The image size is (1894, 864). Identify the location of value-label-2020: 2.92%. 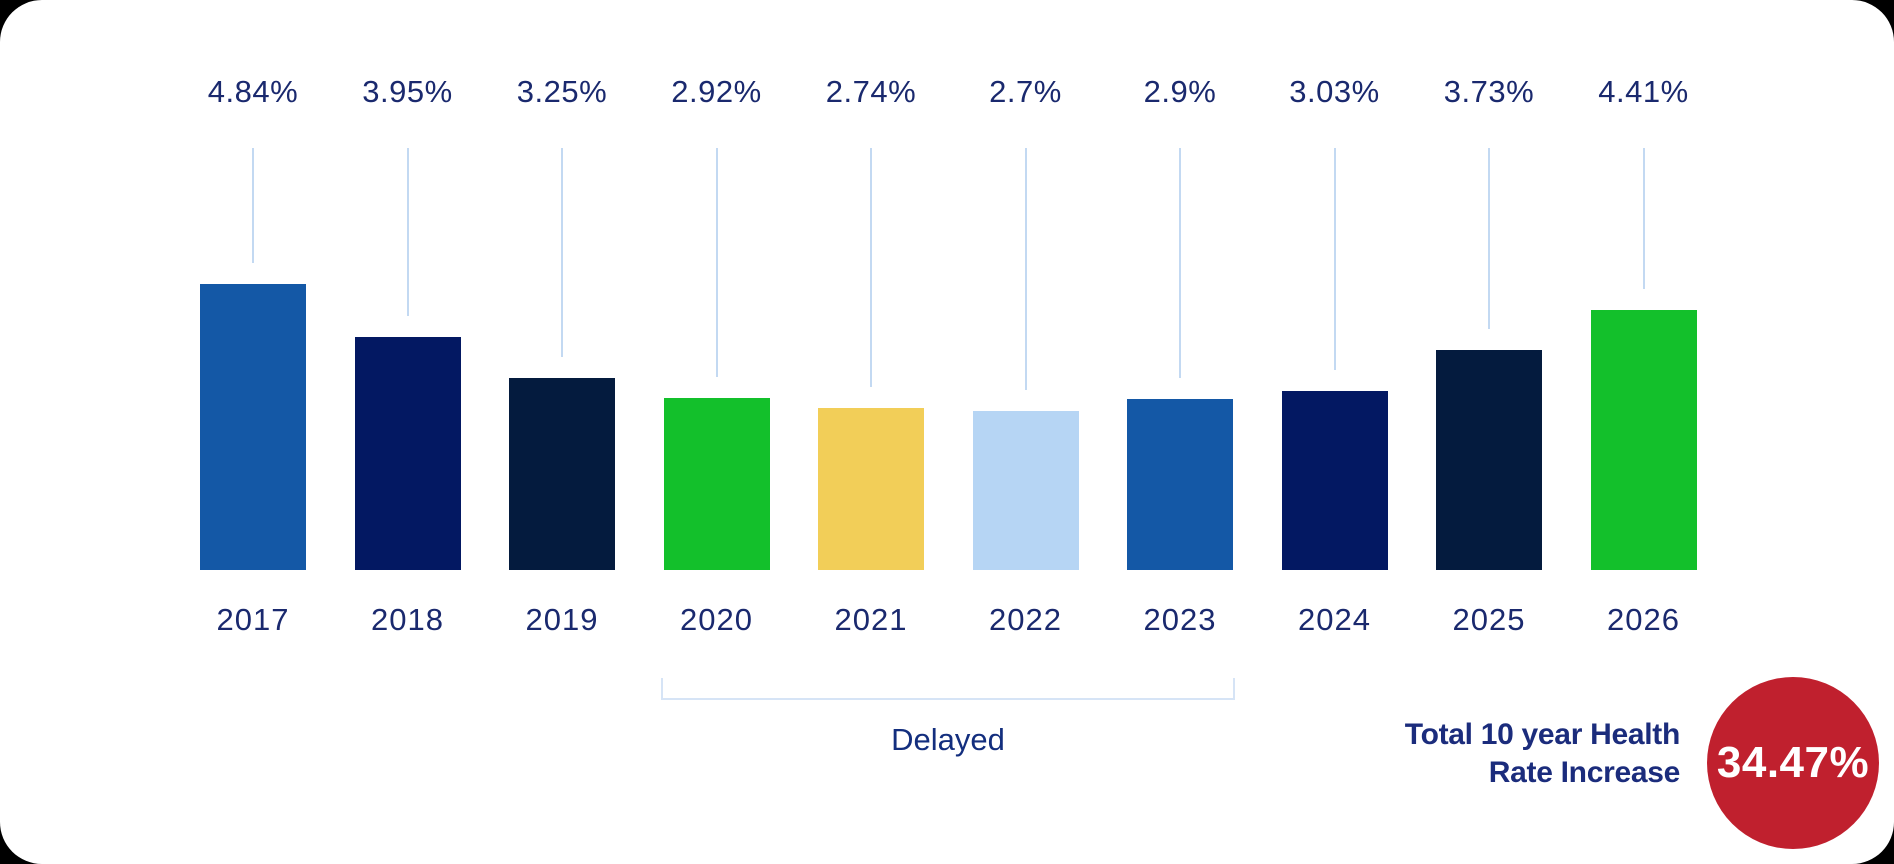
(716, 91).